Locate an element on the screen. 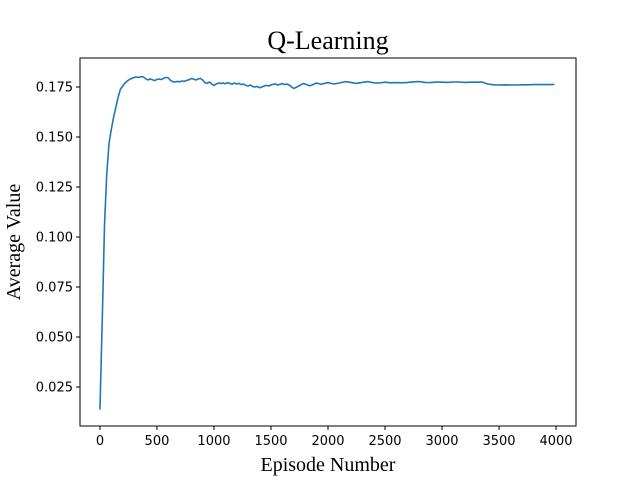  y-tick-label: 0.050 is located at coordinates (54, 338).